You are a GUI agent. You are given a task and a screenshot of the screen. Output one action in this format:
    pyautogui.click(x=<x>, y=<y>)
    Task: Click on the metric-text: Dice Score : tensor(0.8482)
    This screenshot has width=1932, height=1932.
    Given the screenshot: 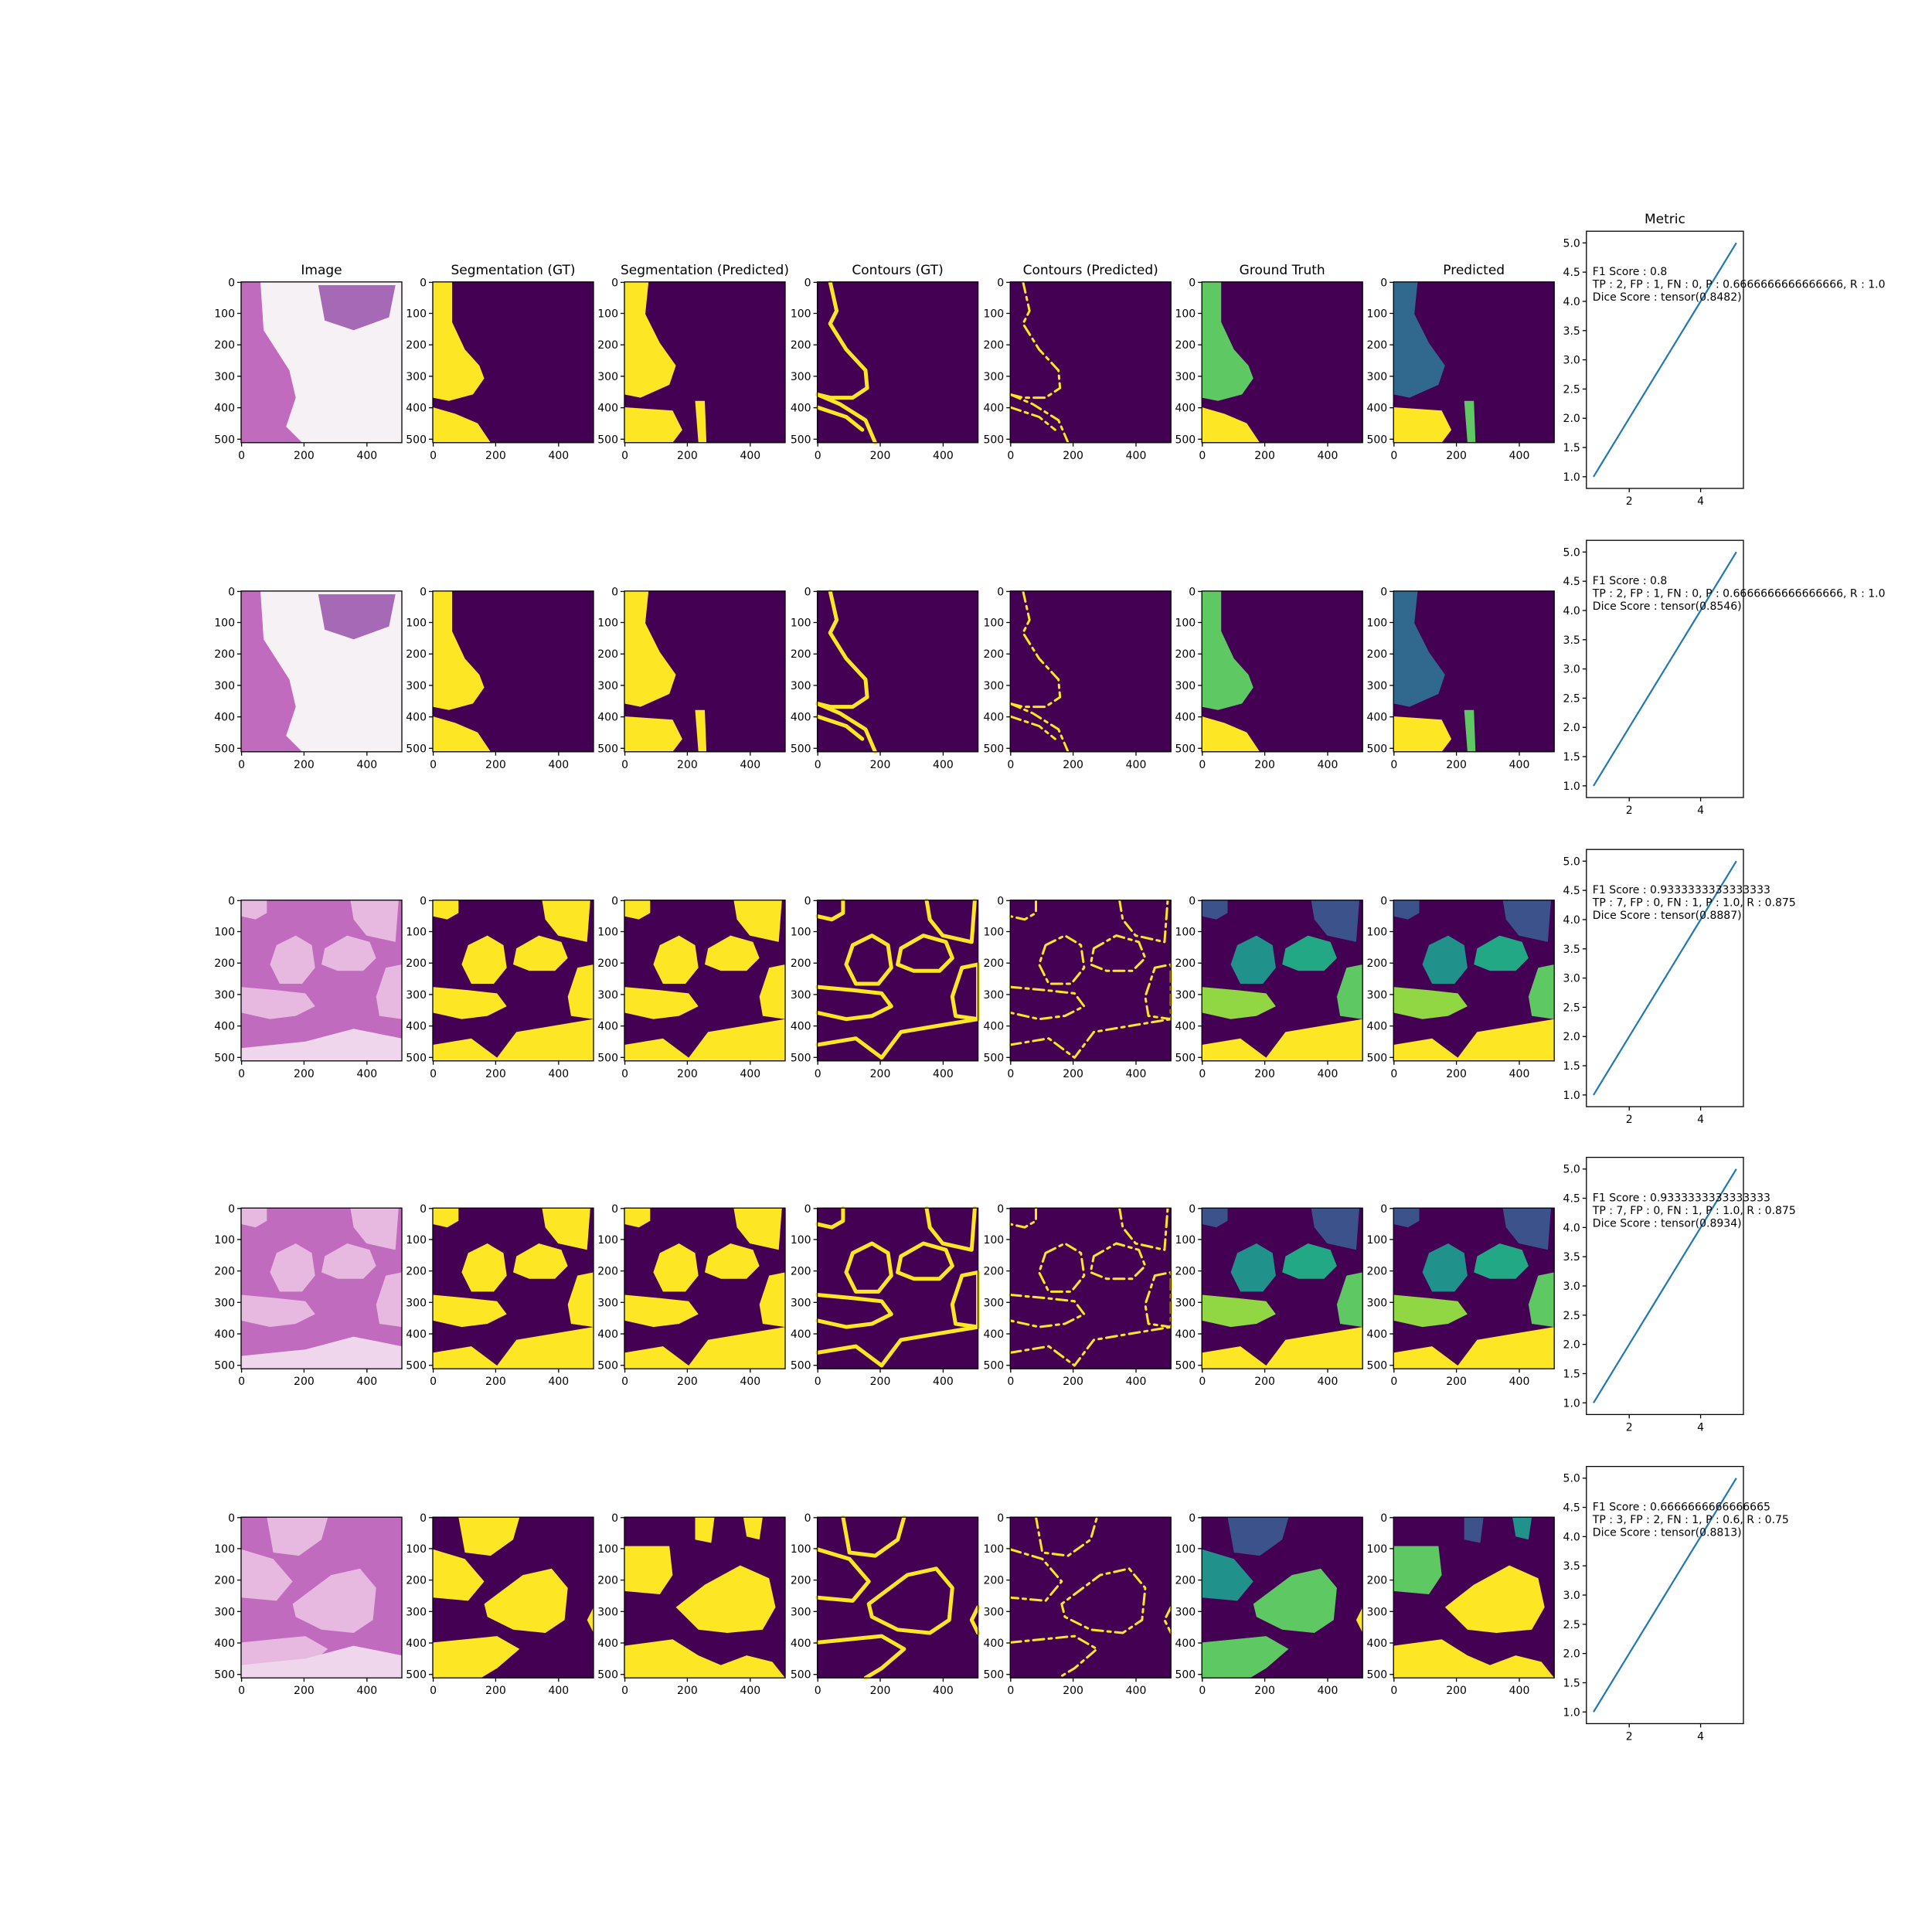 What is the action you would take?
    pyautogui.click(x=1668, y=298)
    